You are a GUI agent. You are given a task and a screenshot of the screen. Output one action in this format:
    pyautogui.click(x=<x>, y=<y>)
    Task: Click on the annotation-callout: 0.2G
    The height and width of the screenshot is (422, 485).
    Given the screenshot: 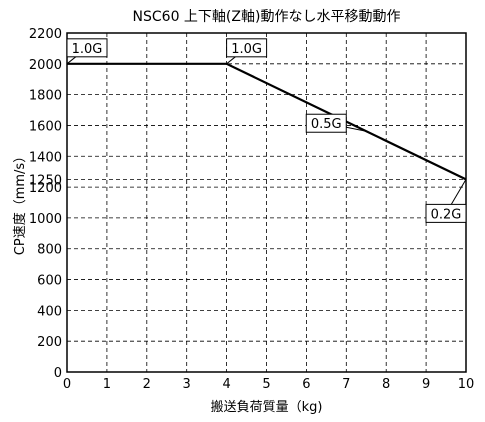 What is the action you would take?
    pyautogui.click(x=446, y=201)
    